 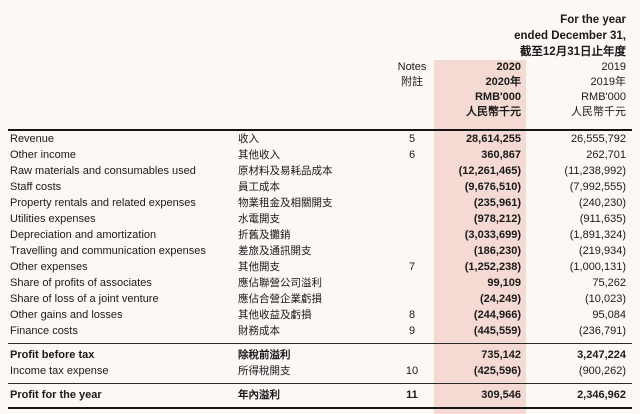 What do you see at coordinates (500, 299) in the screenshot?
I see `row-value-2020: (24,249)` at bounding box center [500, 299].